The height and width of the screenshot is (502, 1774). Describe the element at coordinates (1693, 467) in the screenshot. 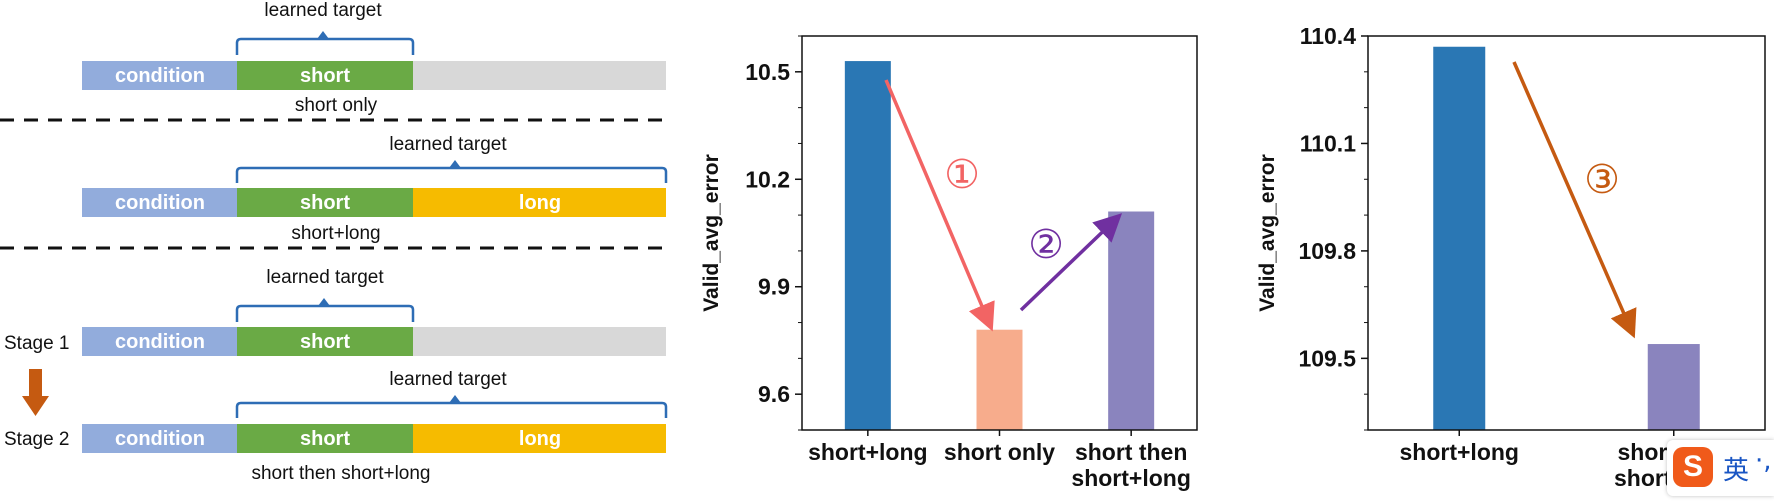

I see `sogou-logo-icon: S` at that location.